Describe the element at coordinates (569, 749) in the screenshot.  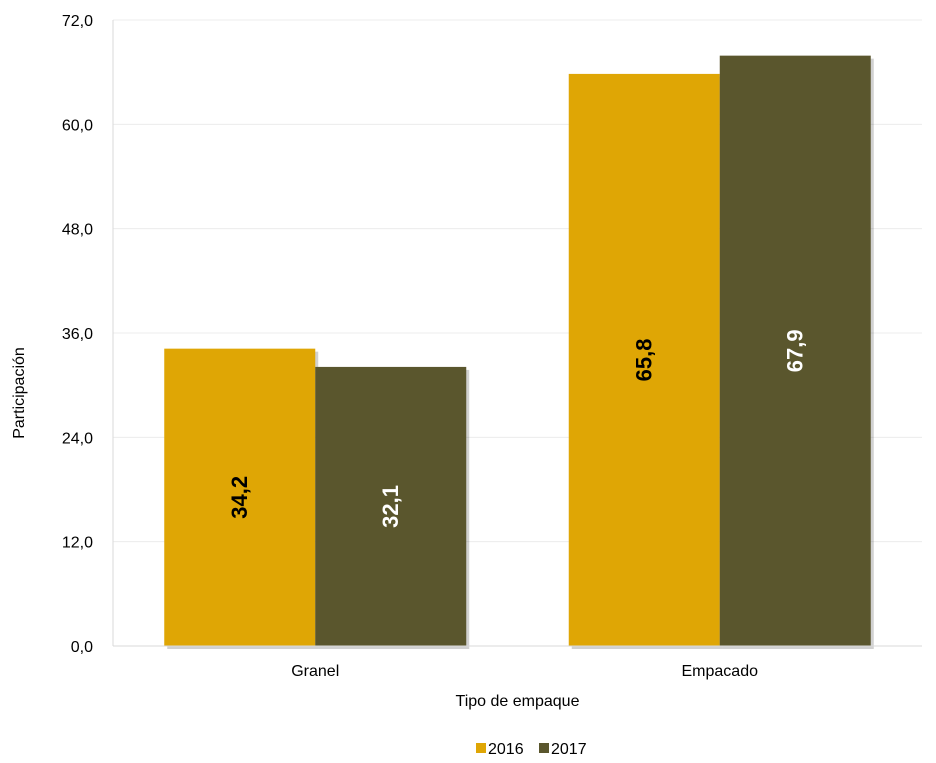
I see `legend-label-2017: 2017` at that location.